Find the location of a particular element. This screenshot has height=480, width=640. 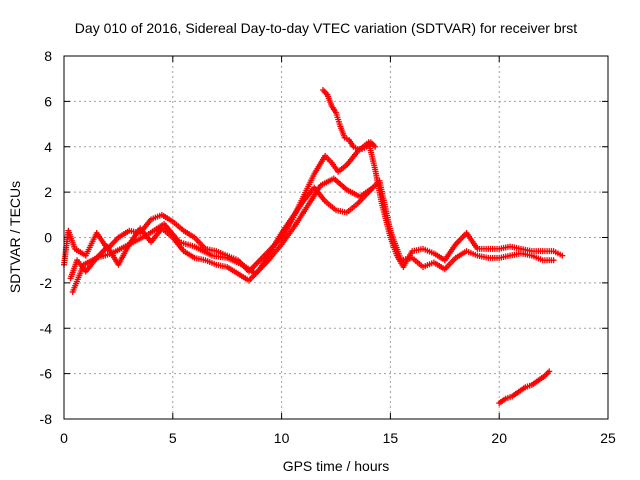

y-tick-label: 4 is located at coordinates (48, 147).